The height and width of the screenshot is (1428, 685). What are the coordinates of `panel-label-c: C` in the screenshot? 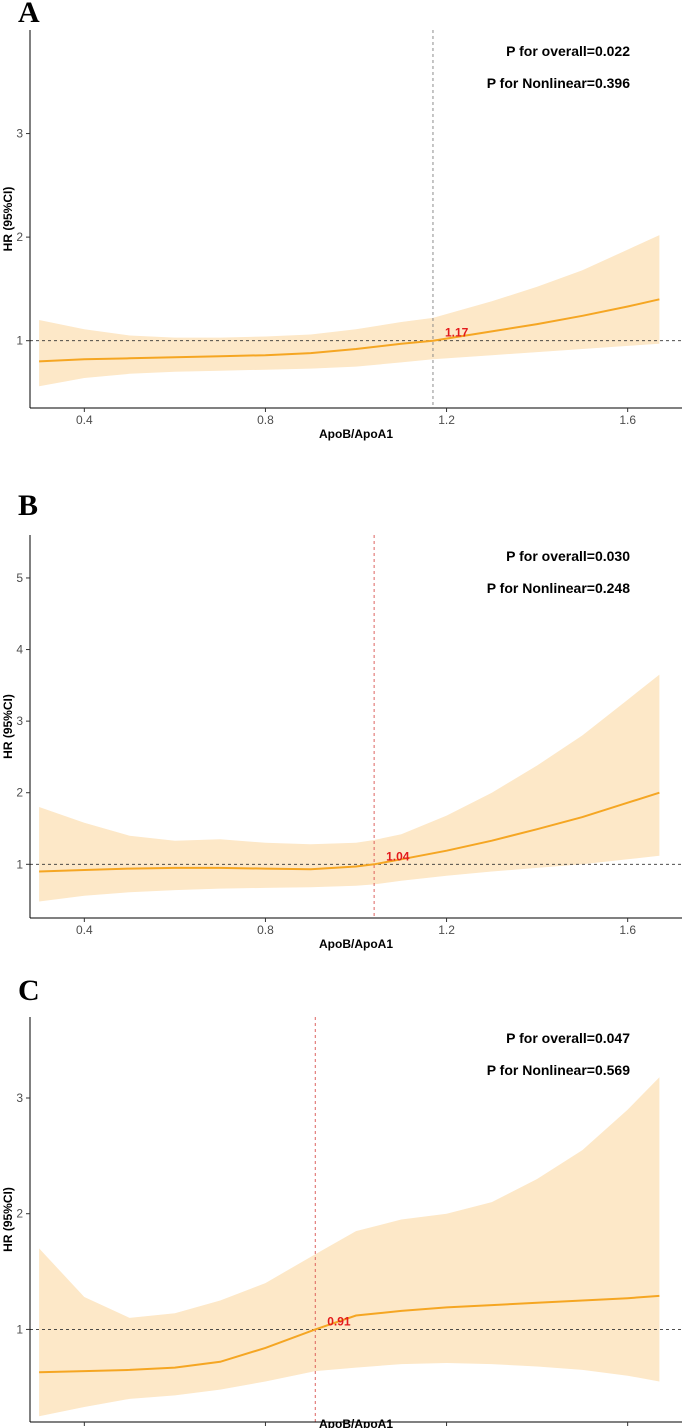 It's located at (29, 990).